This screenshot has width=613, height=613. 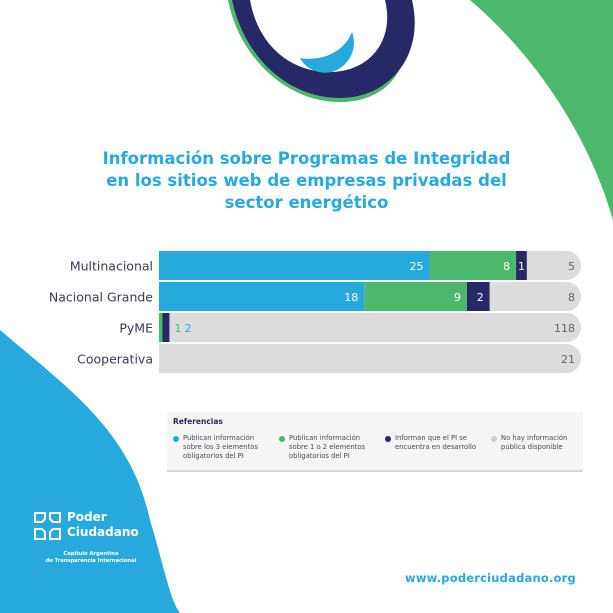 What do you see at coordinates (541, 110) in the screenshot?
I see `green-corner-shape` at bounding box center [541, 110].